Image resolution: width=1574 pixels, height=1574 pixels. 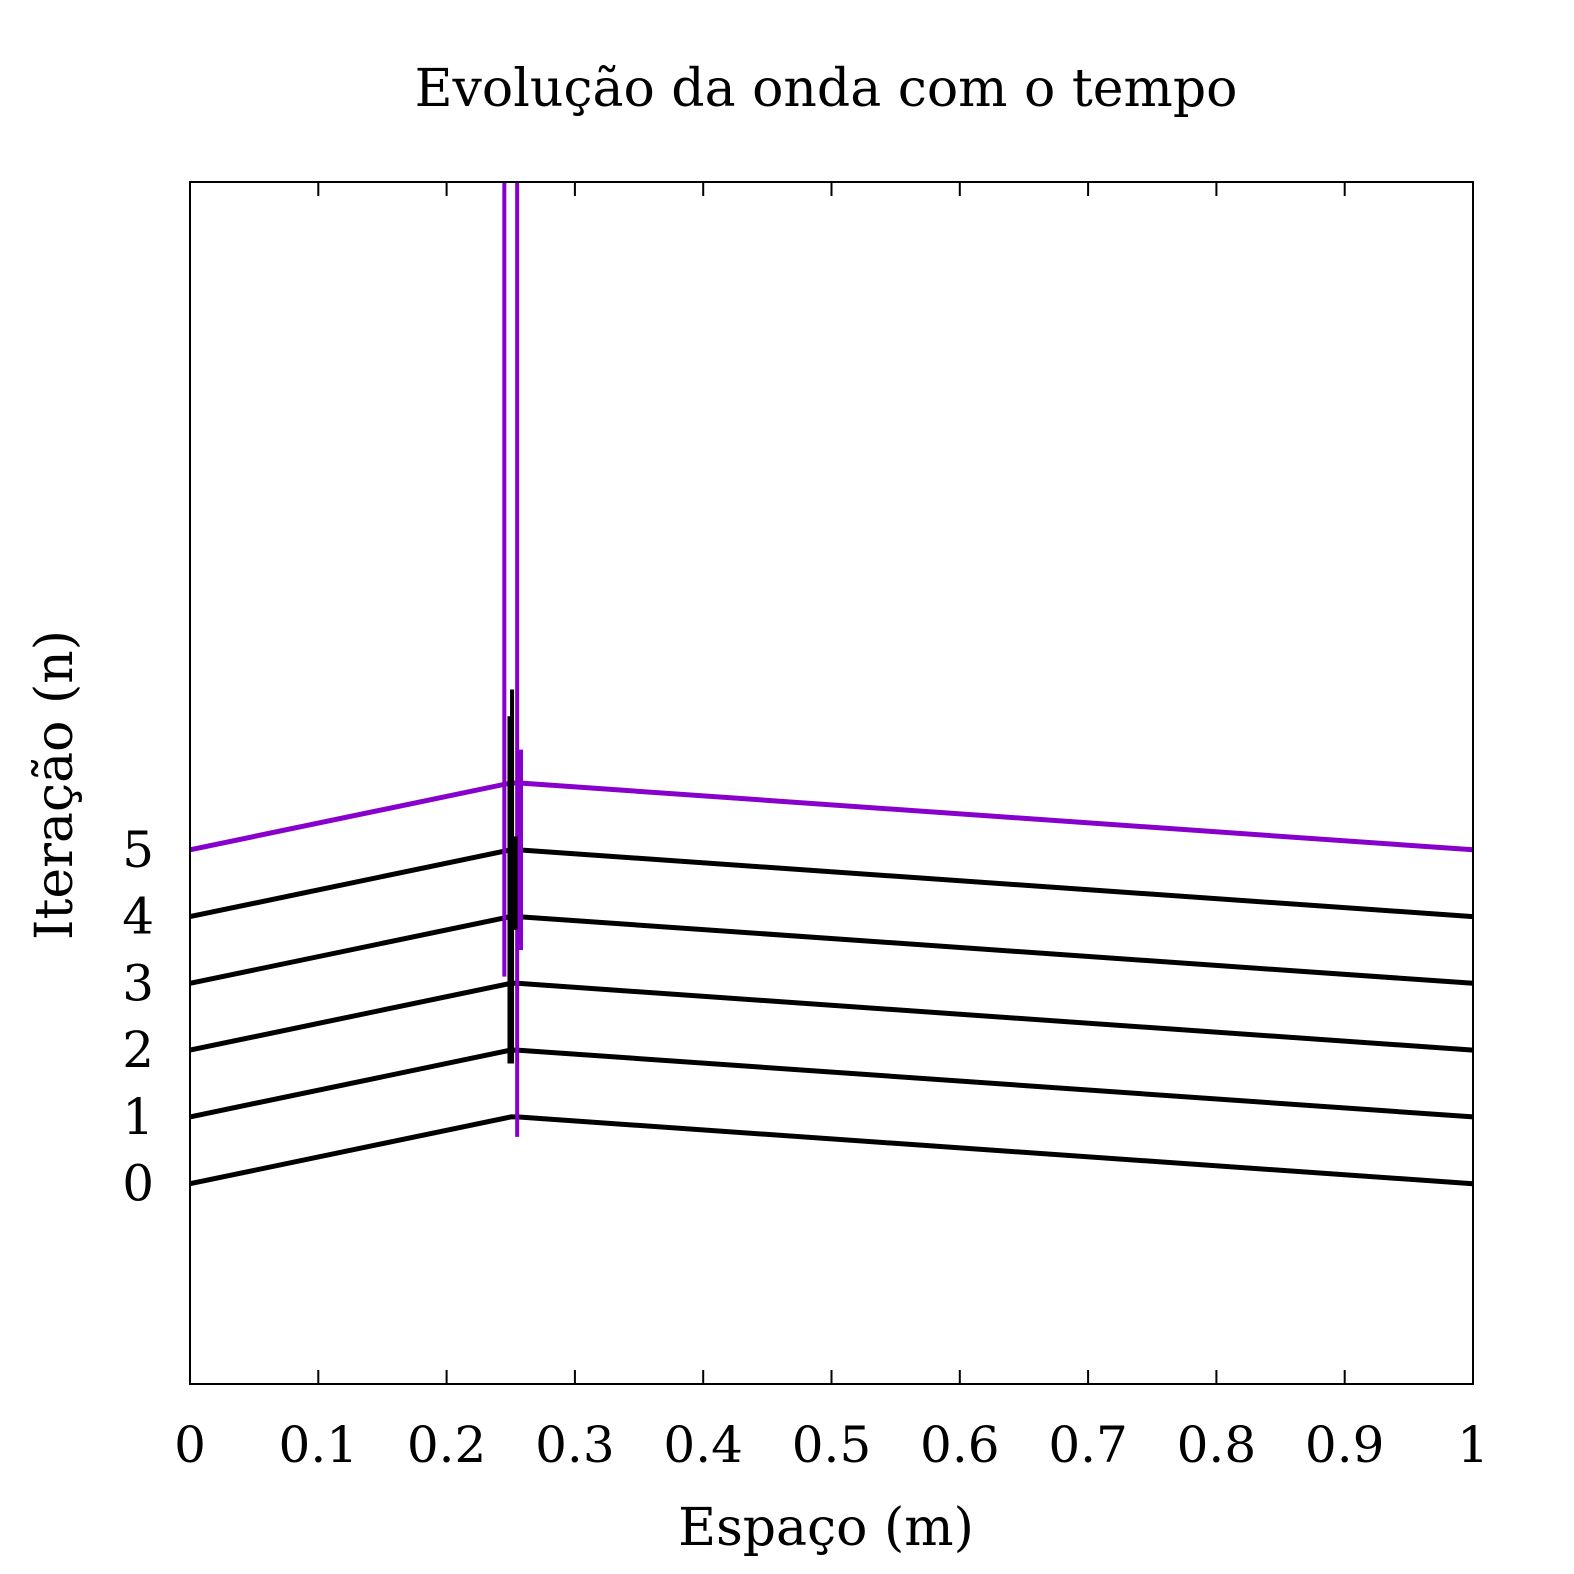 I want to click on x-tick-label: 0.5, so click(x=832, y=1445).